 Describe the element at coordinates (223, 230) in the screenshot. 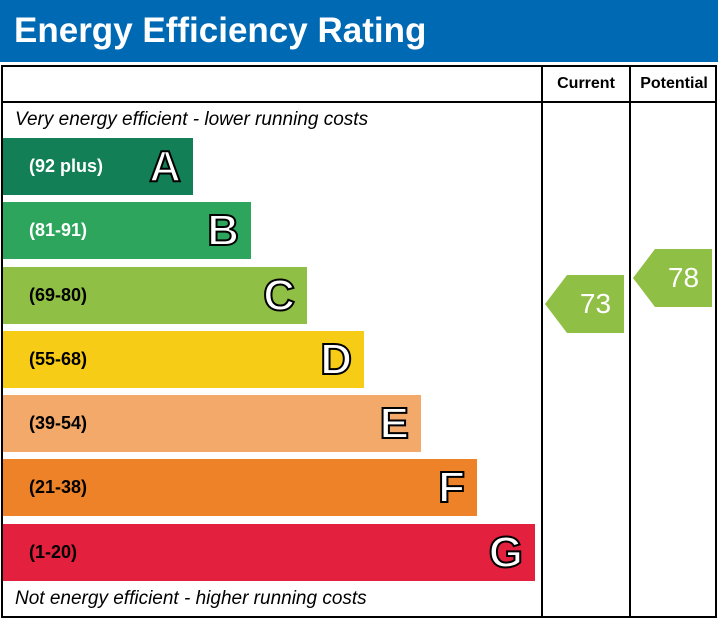

I see `band-letter: B` at that location.